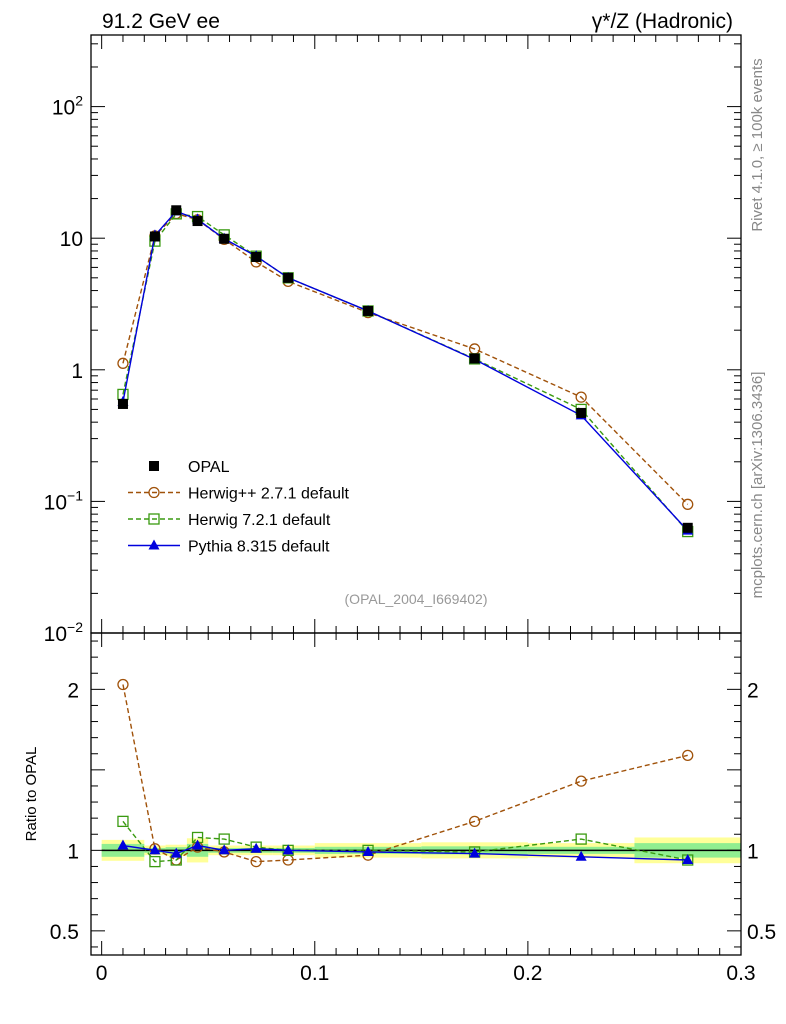  Describe the element at coordinates (64, 932) in the screenshot. I see `ratio-y-tick-label-left: 0.5` at that location.